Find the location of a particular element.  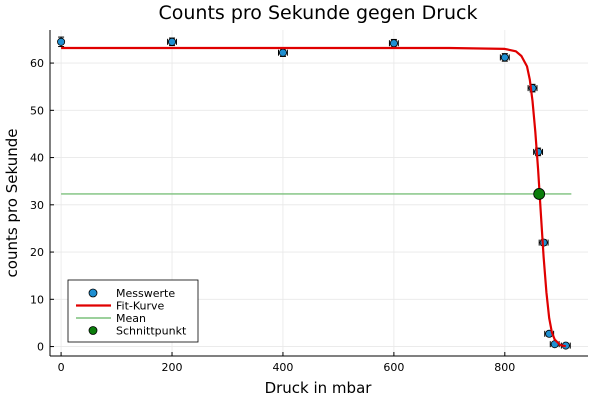

legend-item: Fit-Kurve is located at coordinates (120, 306).